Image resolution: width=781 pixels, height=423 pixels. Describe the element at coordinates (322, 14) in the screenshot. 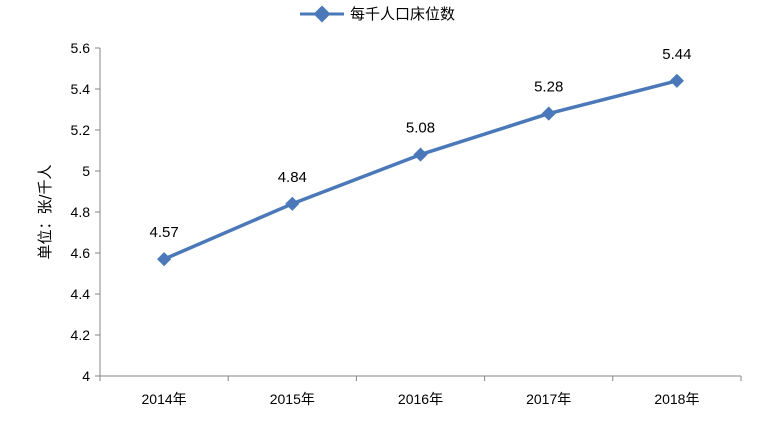

I see `legend-marker` at that location.